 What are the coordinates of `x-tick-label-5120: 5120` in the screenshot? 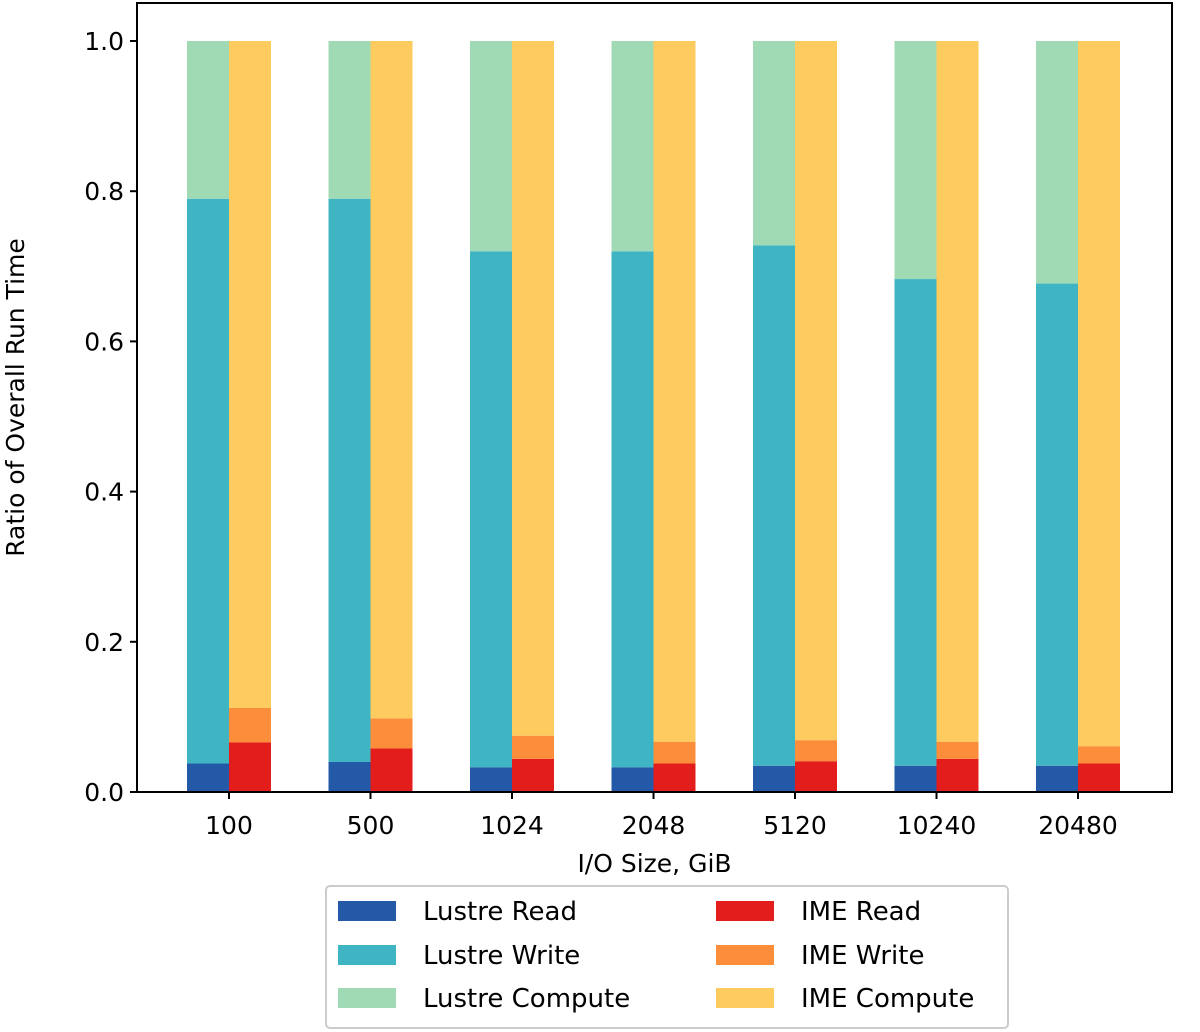 It's located at (795, 825).